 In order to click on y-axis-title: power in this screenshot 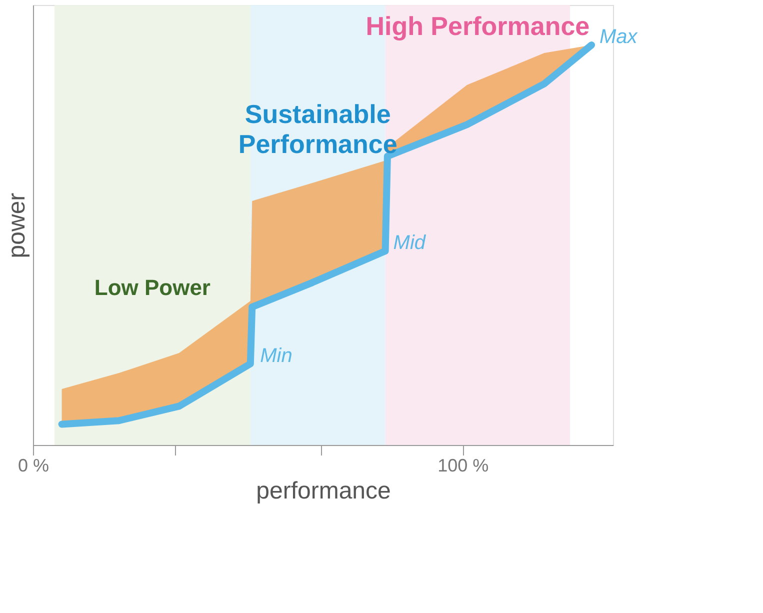, I will do `click(17, 225)`.